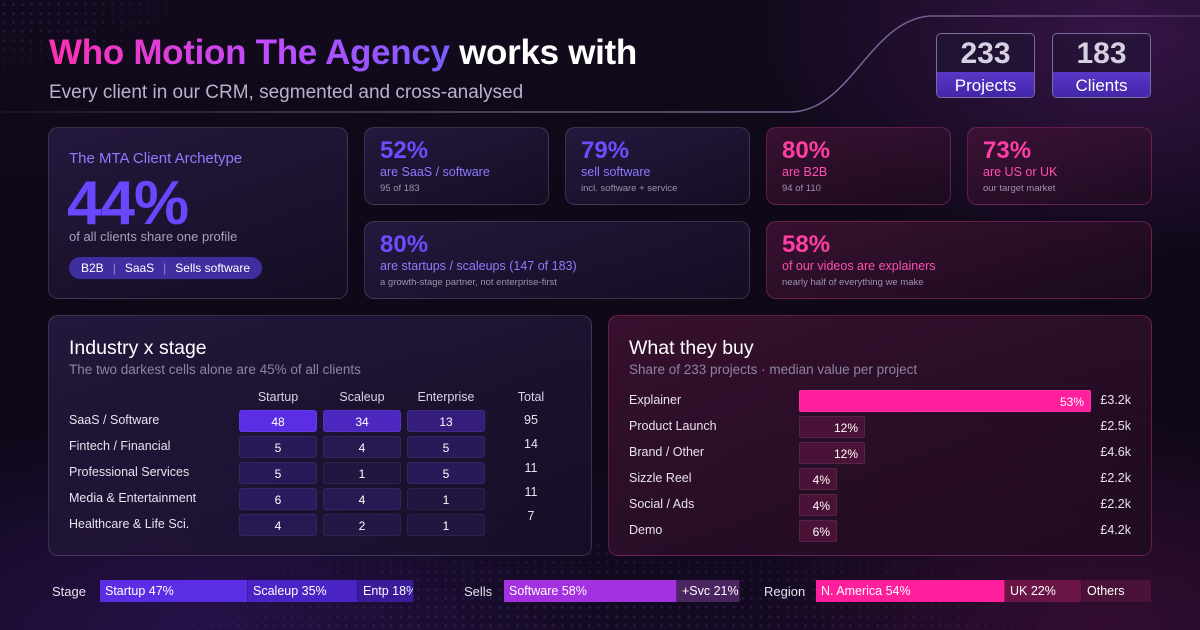  Describe the element at coordinates (362, 525) in the screenshot. I see `heatmap-cell: 2` at that location.